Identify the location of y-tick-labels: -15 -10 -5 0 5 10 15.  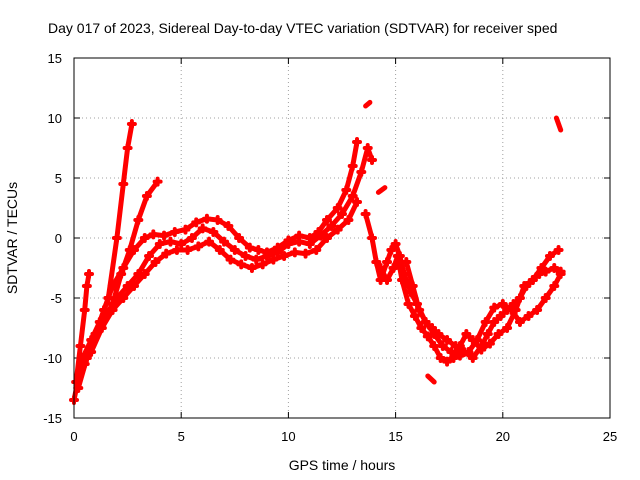
(52, 238).